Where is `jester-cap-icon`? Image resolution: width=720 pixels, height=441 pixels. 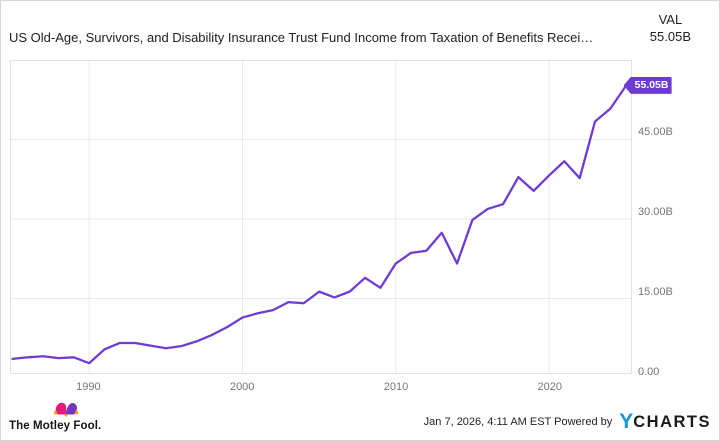
jester-cap-icon is located at coordinates (66, 409).